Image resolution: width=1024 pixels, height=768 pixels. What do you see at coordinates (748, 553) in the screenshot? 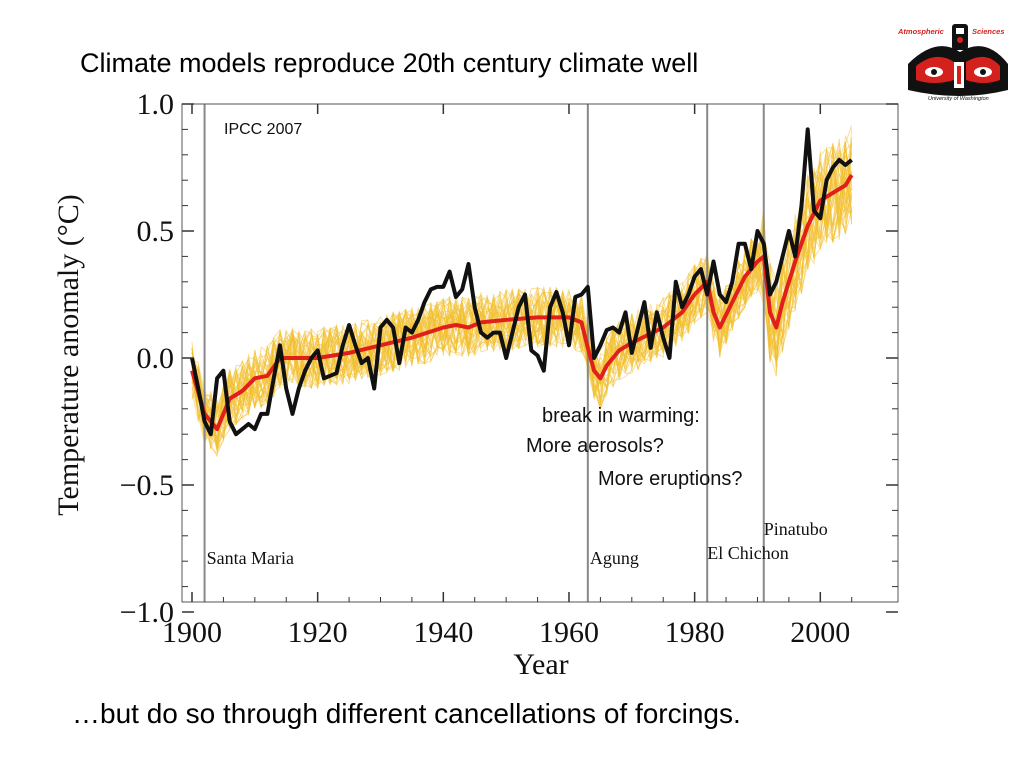
I see `eruption-label: El Chichon` at bounding box center [748, 553].